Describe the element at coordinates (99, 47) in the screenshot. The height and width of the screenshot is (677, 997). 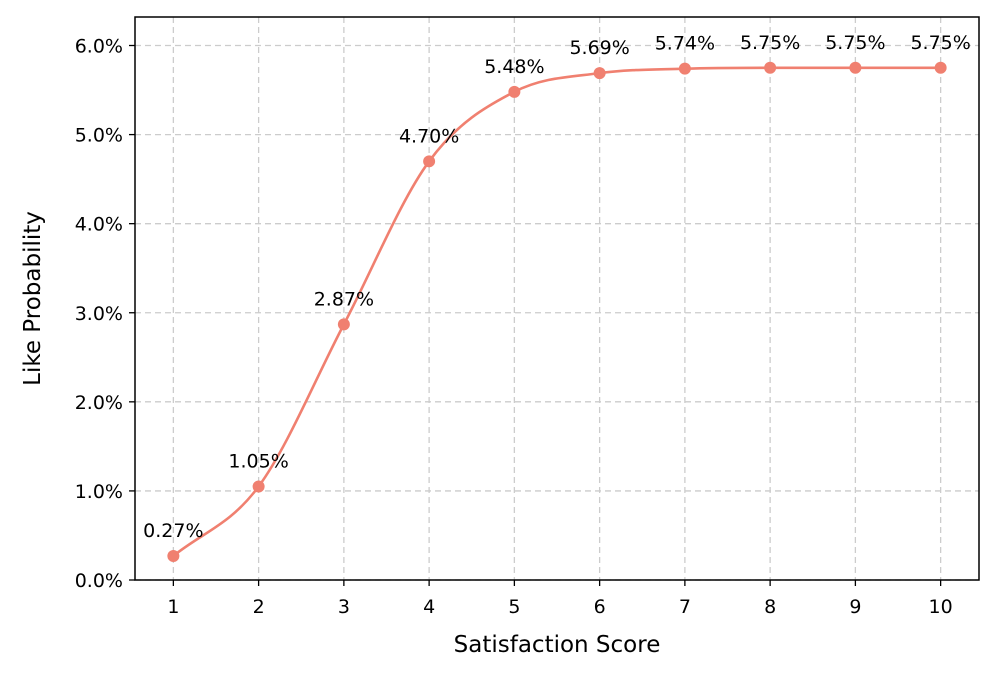
I see `y-tick-label: 6.0%` at that location.